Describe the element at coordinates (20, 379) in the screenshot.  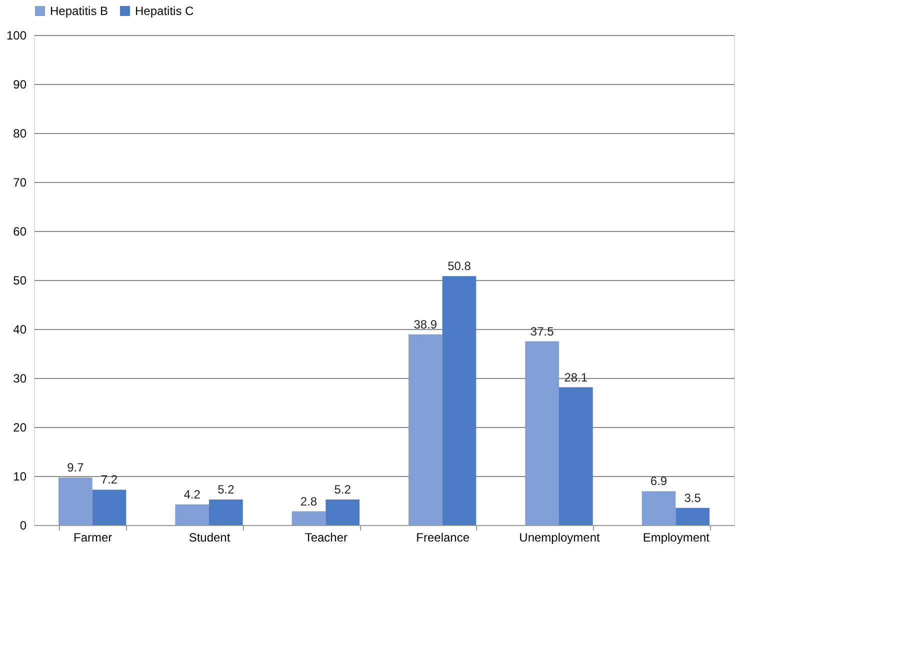
I see `y-tick-label: 30` at that location.